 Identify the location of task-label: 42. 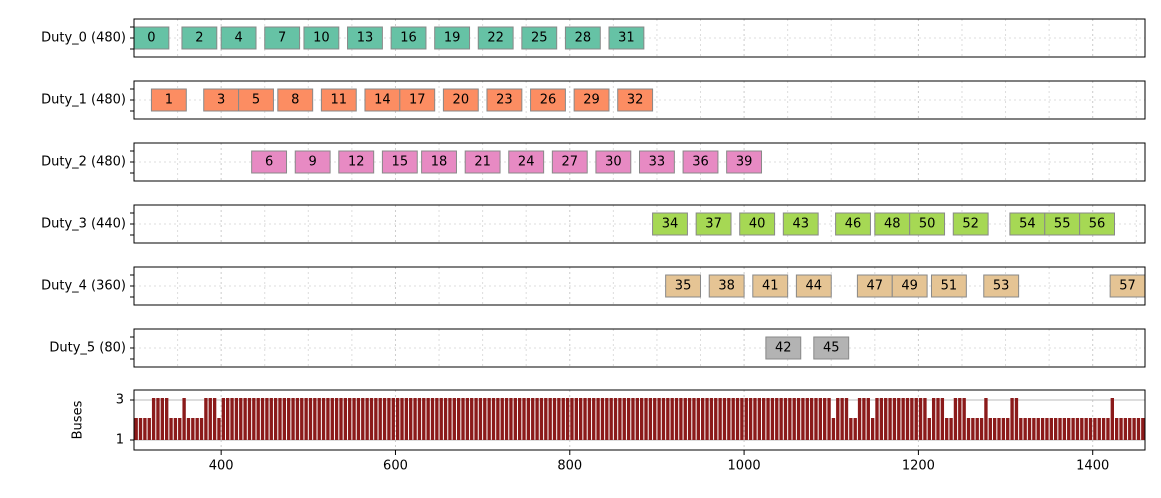
(783, 348).